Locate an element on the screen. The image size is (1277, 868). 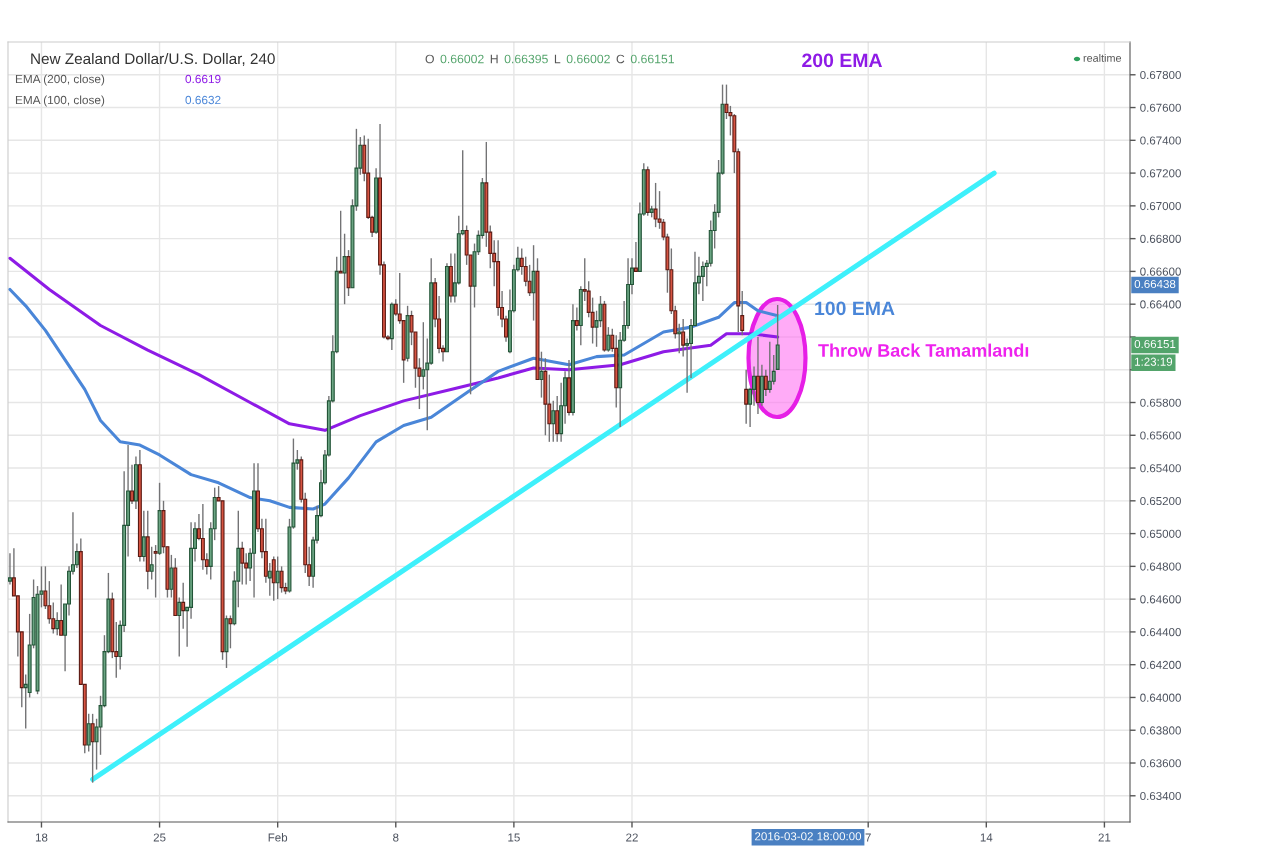
y-tick-label: 0.63600 is located at coordinates (1160, 763).